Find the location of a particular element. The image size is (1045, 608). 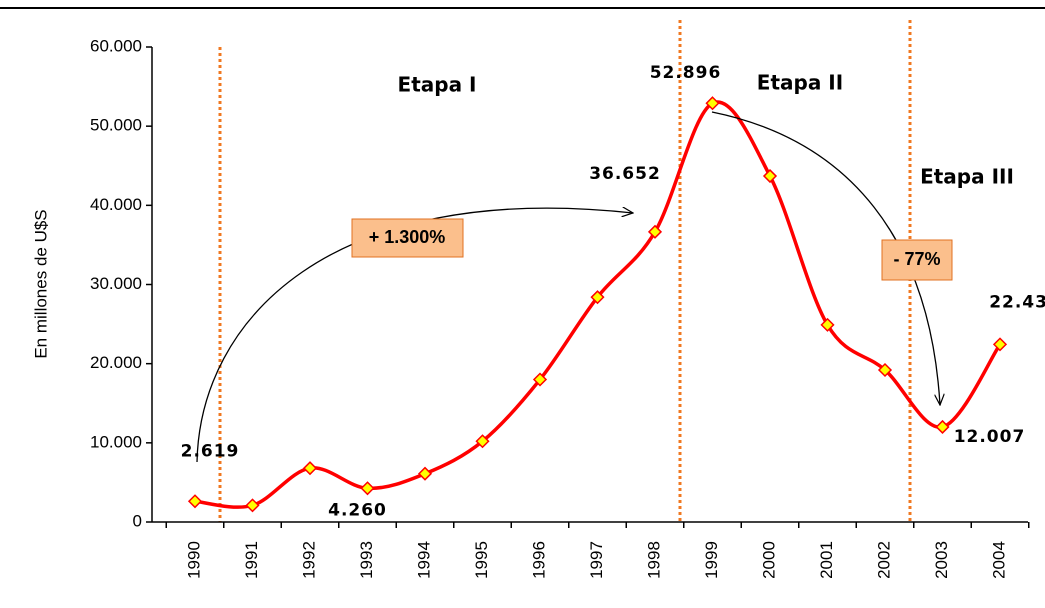

x-tick-label: 2000 is located at coordinates (768, 560).